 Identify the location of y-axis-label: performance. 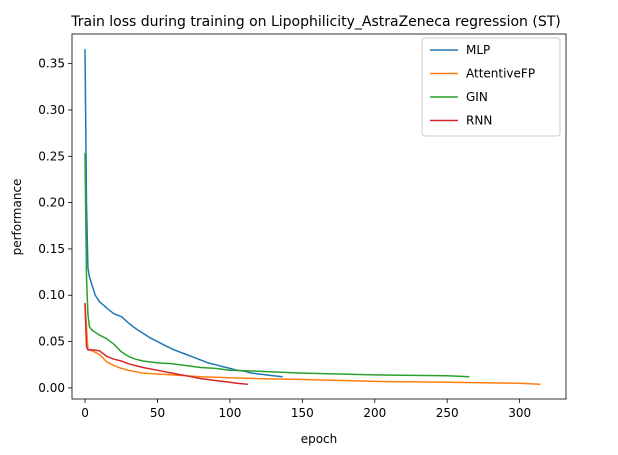
(17, 217).